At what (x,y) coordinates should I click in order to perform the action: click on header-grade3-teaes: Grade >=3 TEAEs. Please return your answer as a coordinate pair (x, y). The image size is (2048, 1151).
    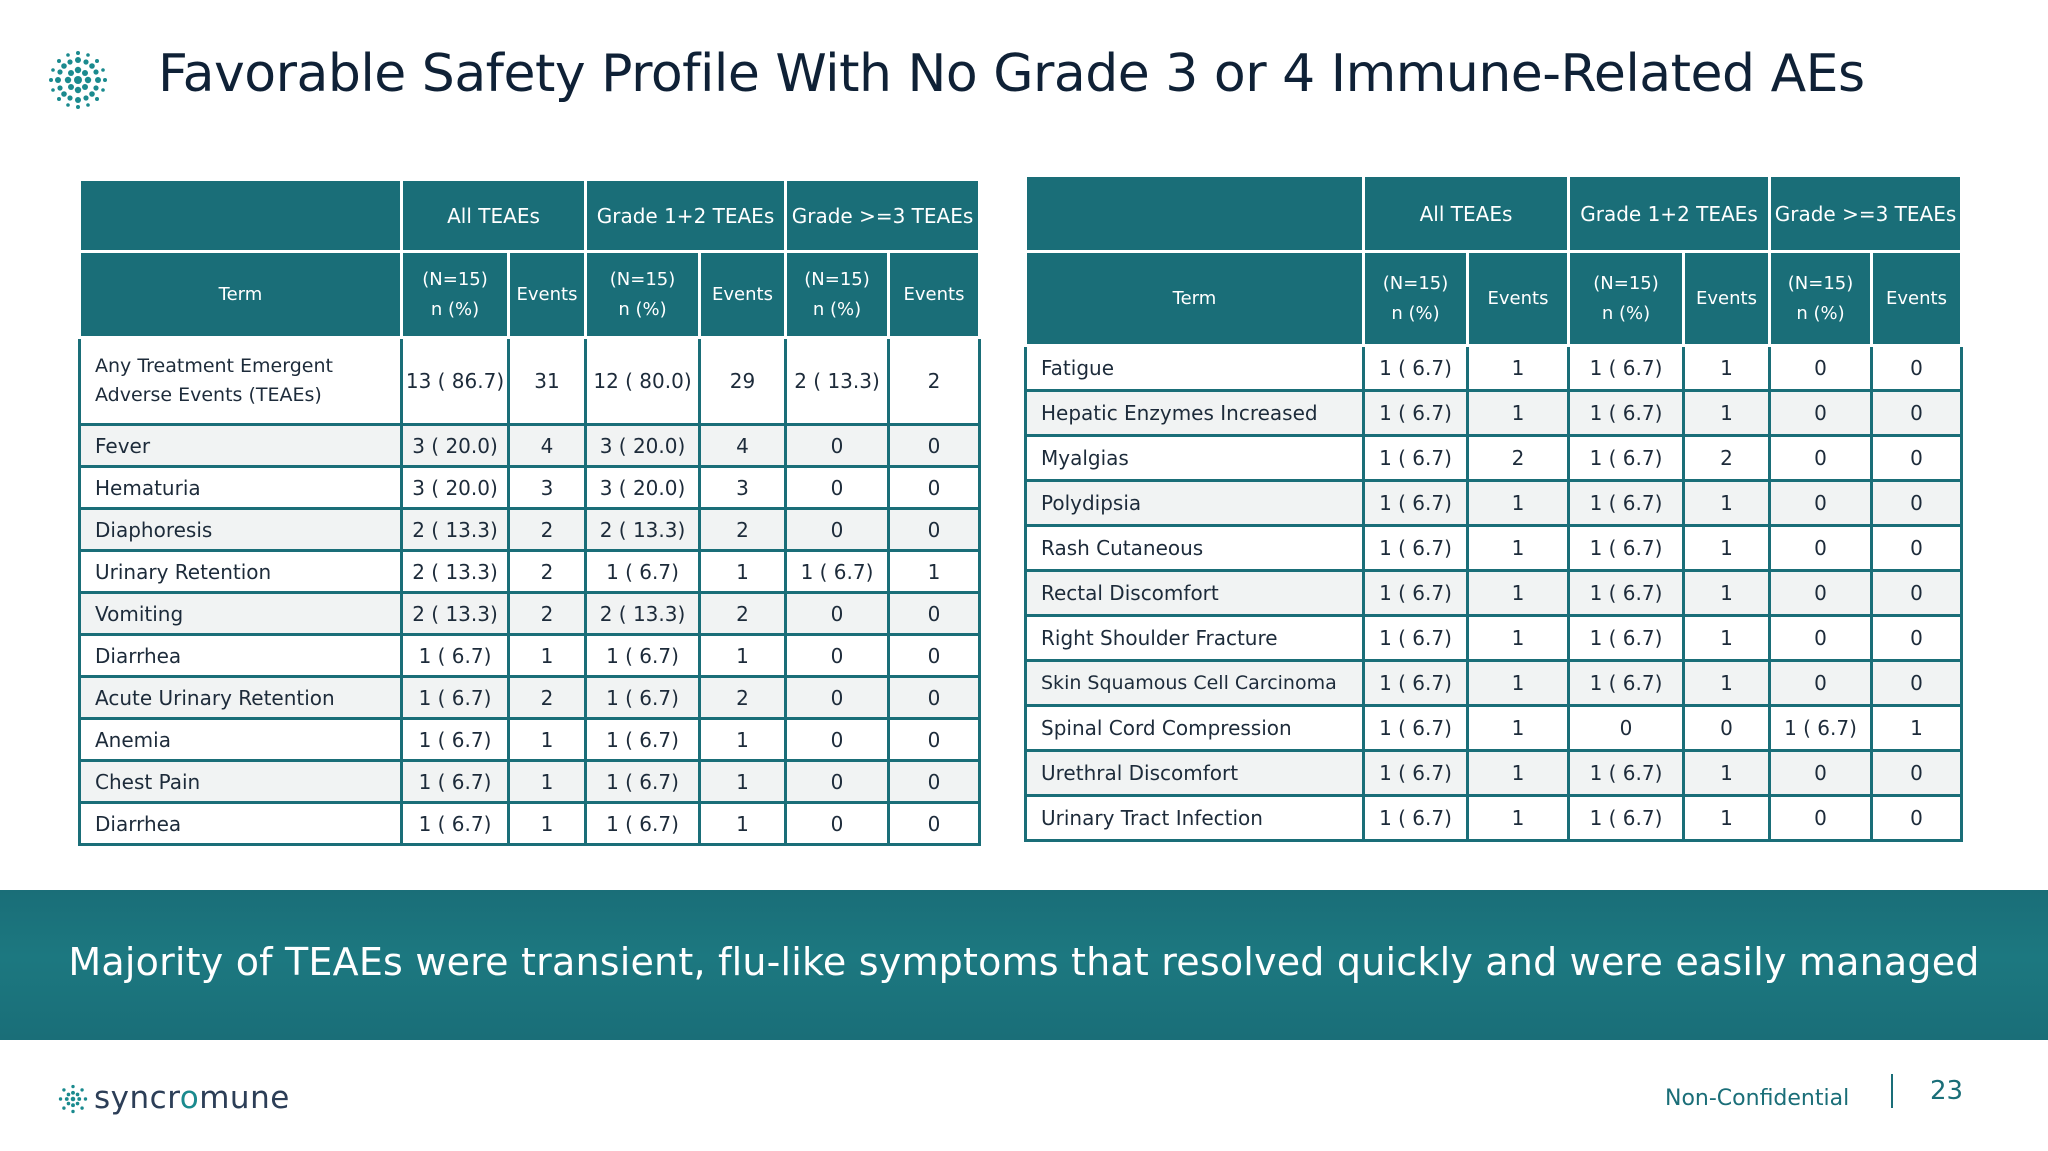
    Looking at the image, I should click on (1865, 213).